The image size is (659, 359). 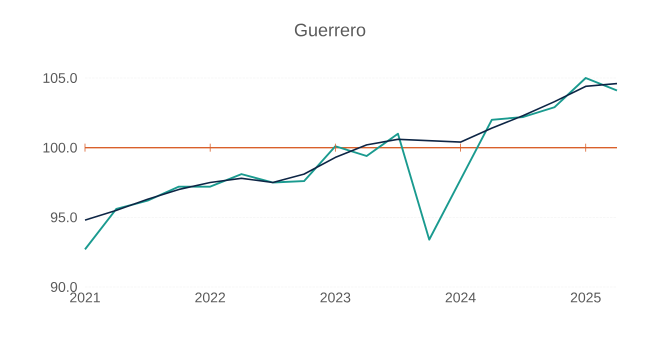 What do you see at coordinates (461, 297) in the screenshot?
I see `x-tick-label: 2024` at bounding box center [461, 297].